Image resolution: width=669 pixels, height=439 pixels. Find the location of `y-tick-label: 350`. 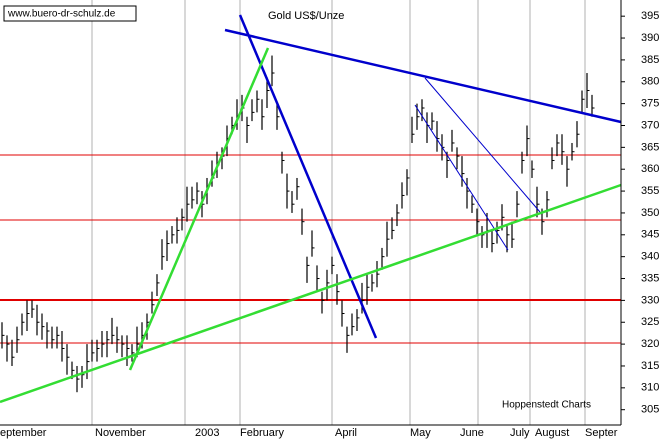

y-tick-label: 350 is located at coordinates (650, 213).